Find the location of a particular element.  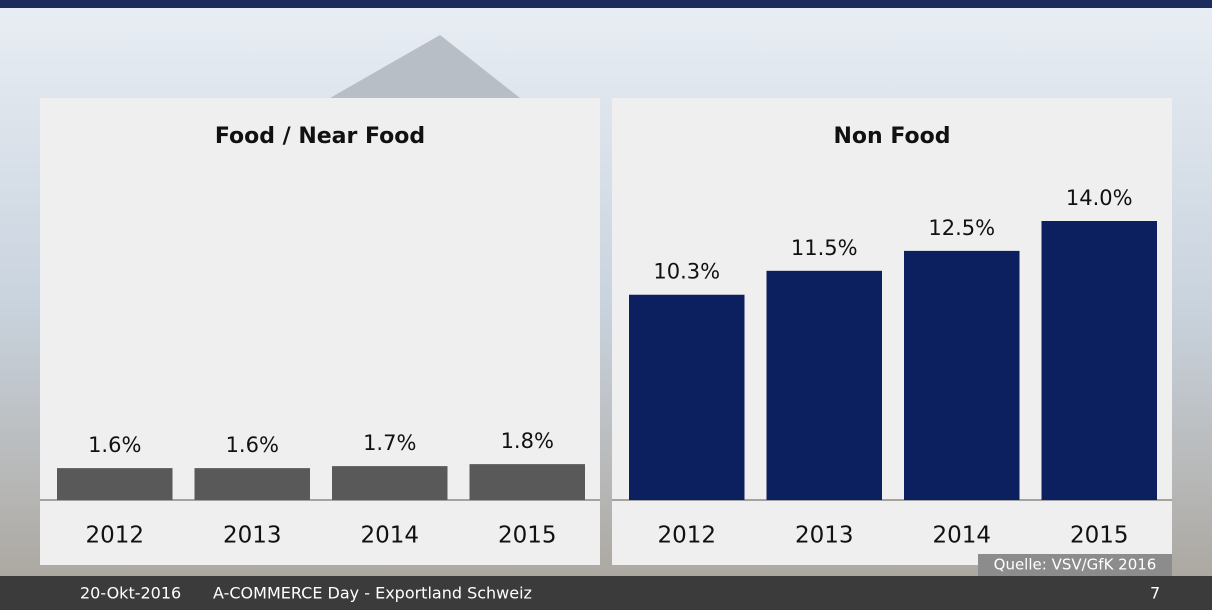

source: Quelle: VSV/GfK 2016 is located at coordinates (1075, 565).